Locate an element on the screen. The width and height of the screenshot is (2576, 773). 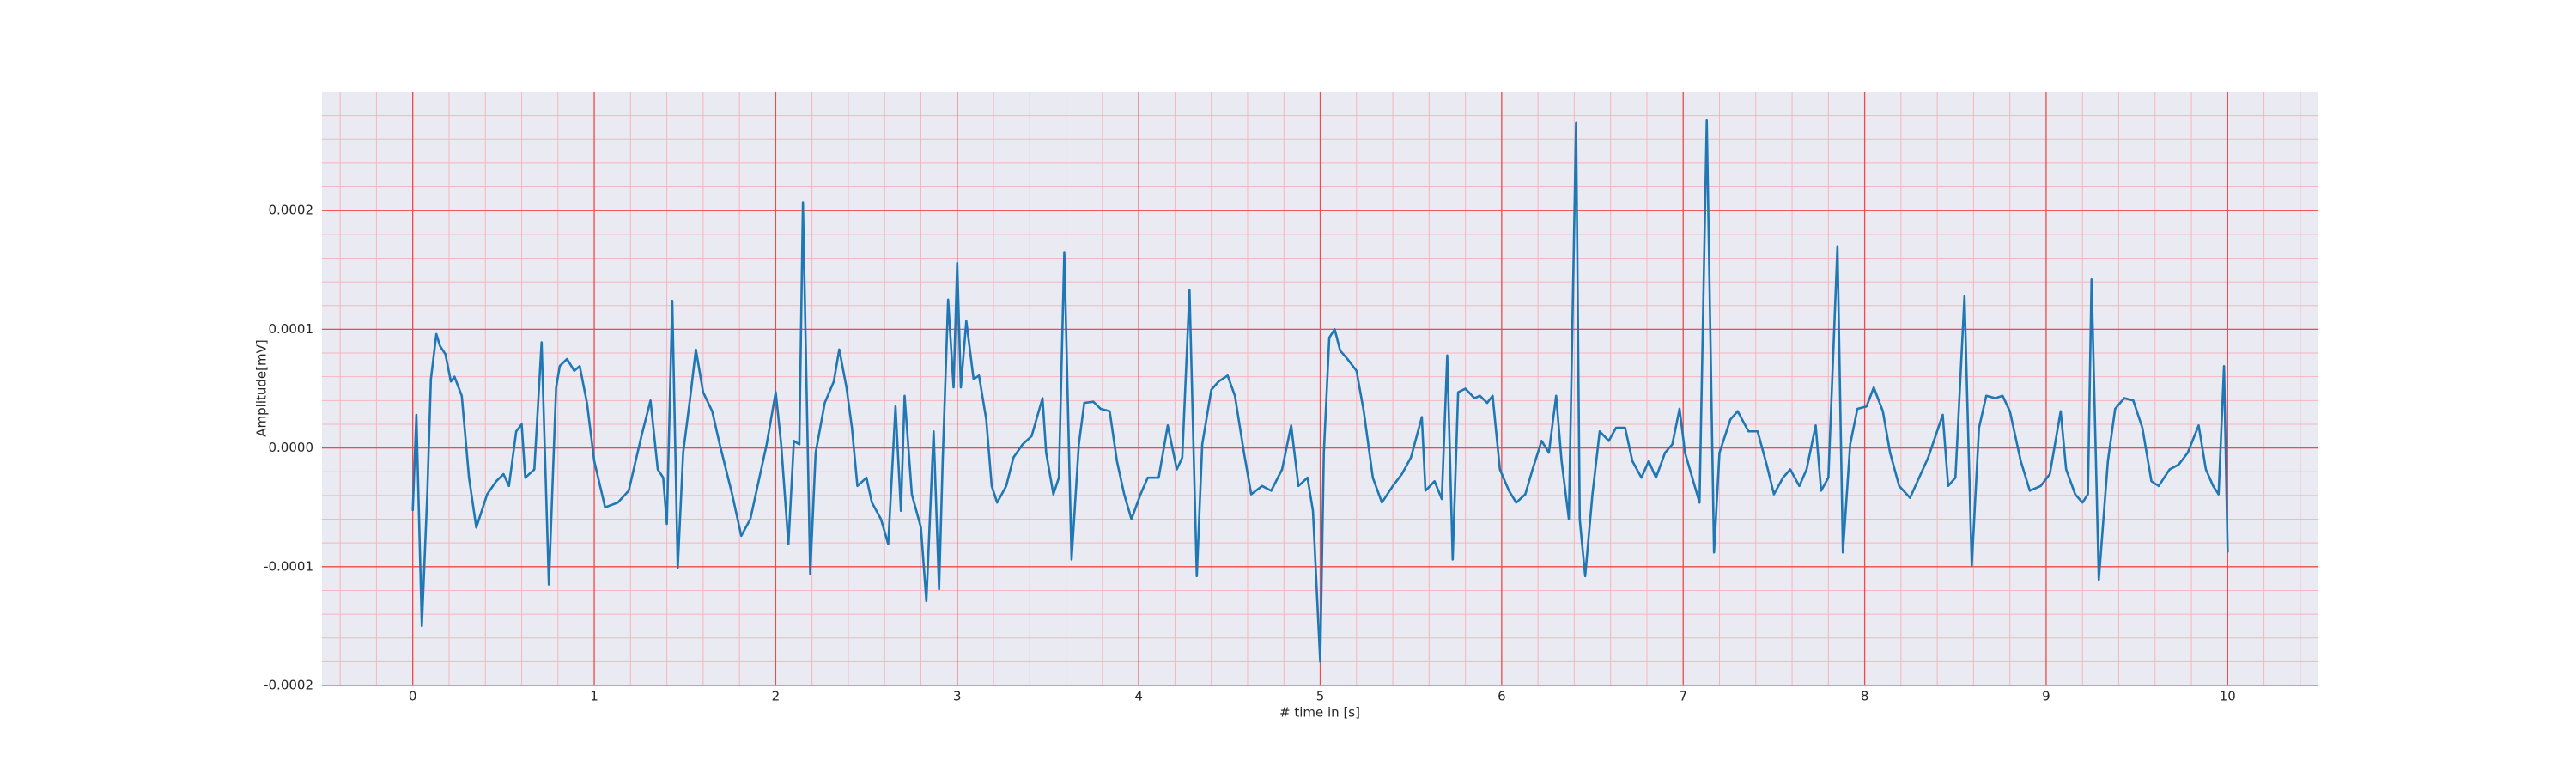
x-tick-label: 0 is located at coordinates (413, 696).